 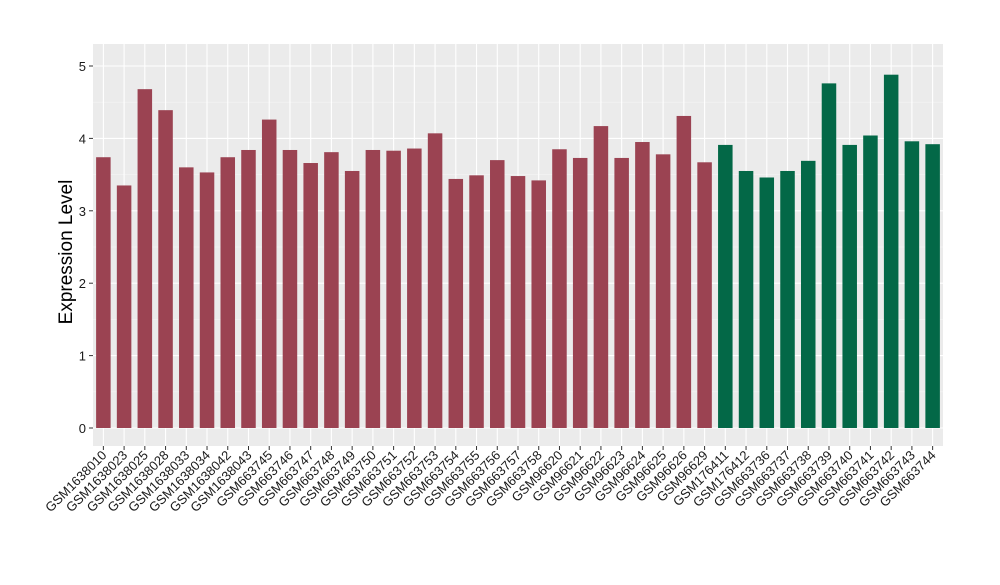 I want to click on bar-GSM663737, so click(x=787, y=299).